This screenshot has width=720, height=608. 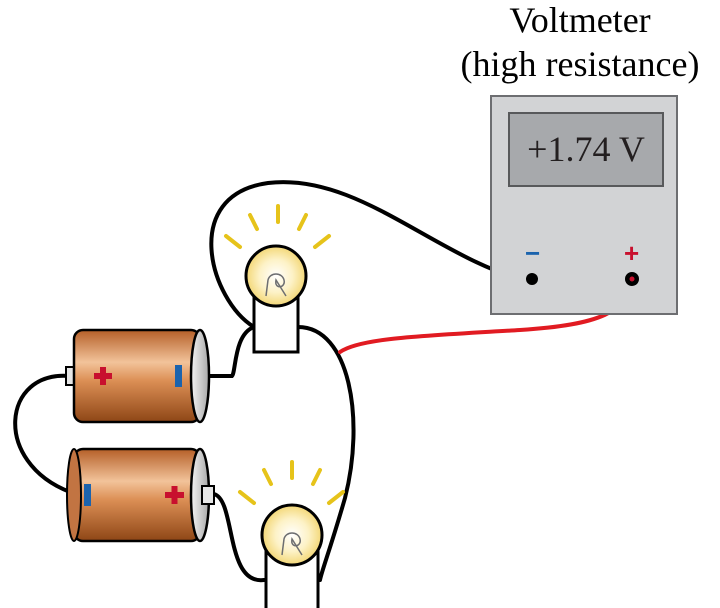 I want to click on battery-bottom, so click(x=140, y=495).